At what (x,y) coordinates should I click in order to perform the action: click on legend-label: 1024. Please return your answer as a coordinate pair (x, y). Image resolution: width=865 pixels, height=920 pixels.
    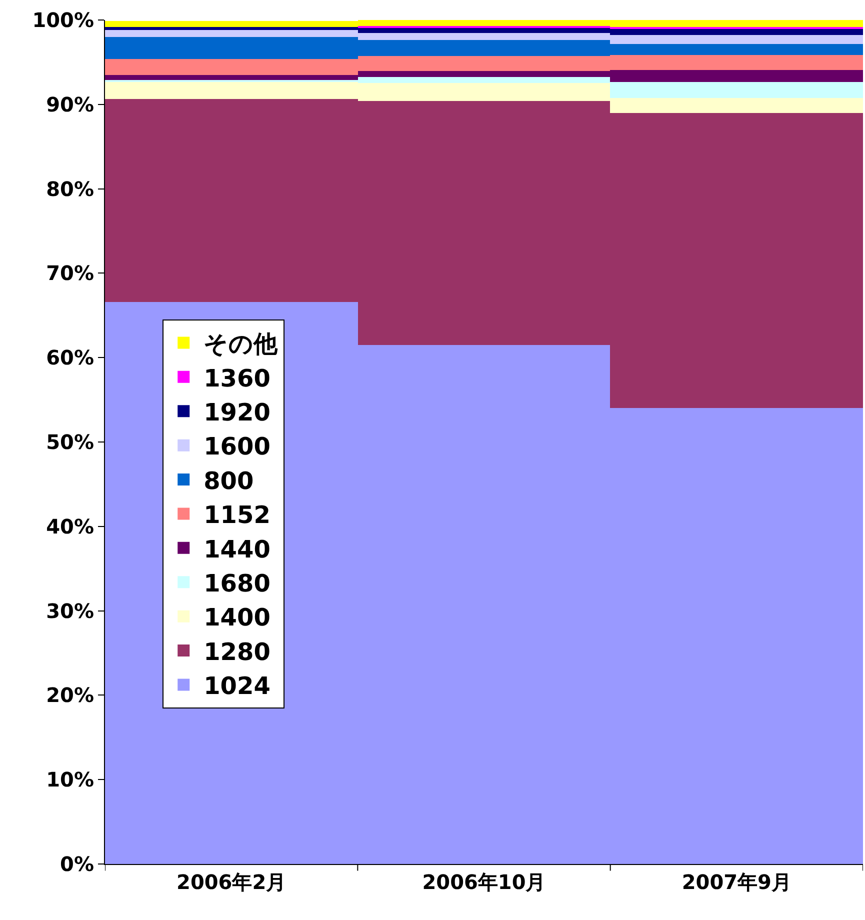
    Looking at the image, I should click on (237, 686).